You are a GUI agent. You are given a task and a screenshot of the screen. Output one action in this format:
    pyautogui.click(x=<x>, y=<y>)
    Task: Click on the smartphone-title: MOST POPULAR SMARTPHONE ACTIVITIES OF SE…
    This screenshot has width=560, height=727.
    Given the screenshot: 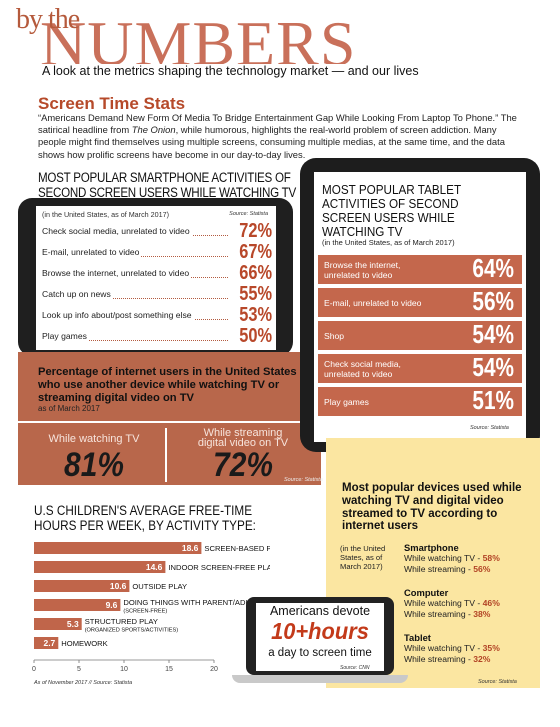 What is the action you would take?
    pyautogui.click(x=167, y=185)
    